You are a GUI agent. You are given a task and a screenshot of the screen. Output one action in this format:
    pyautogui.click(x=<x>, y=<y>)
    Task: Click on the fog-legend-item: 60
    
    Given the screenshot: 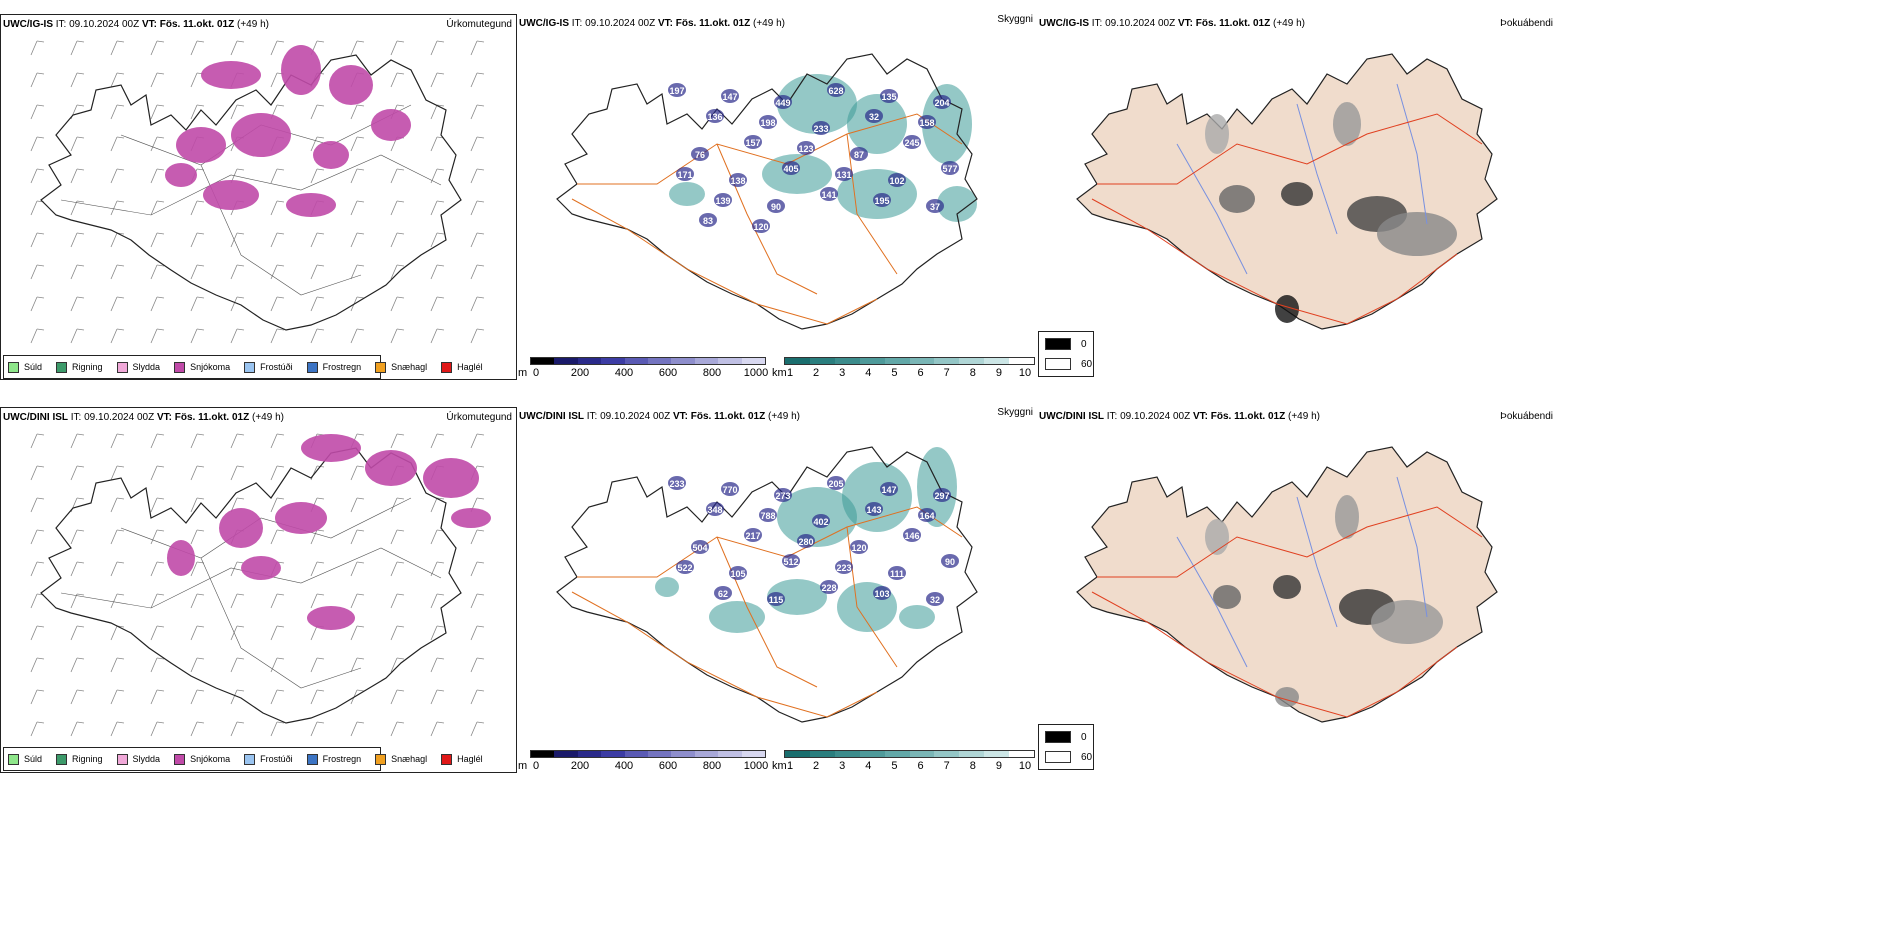 What is the action you would take?
    pyautogui.click(x=1068, y=757)
    